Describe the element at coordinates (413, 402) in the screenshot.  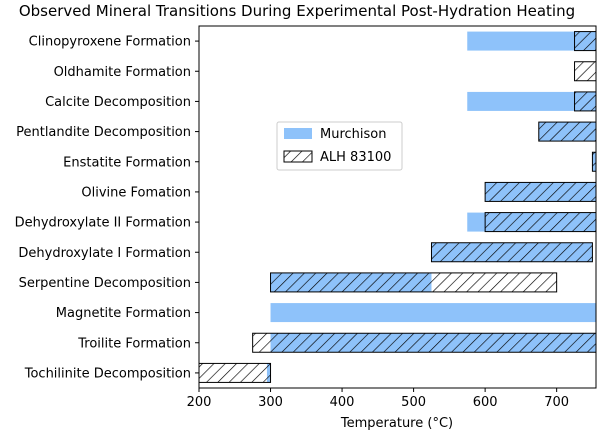
I see `x-tick-label: 500` at that location.